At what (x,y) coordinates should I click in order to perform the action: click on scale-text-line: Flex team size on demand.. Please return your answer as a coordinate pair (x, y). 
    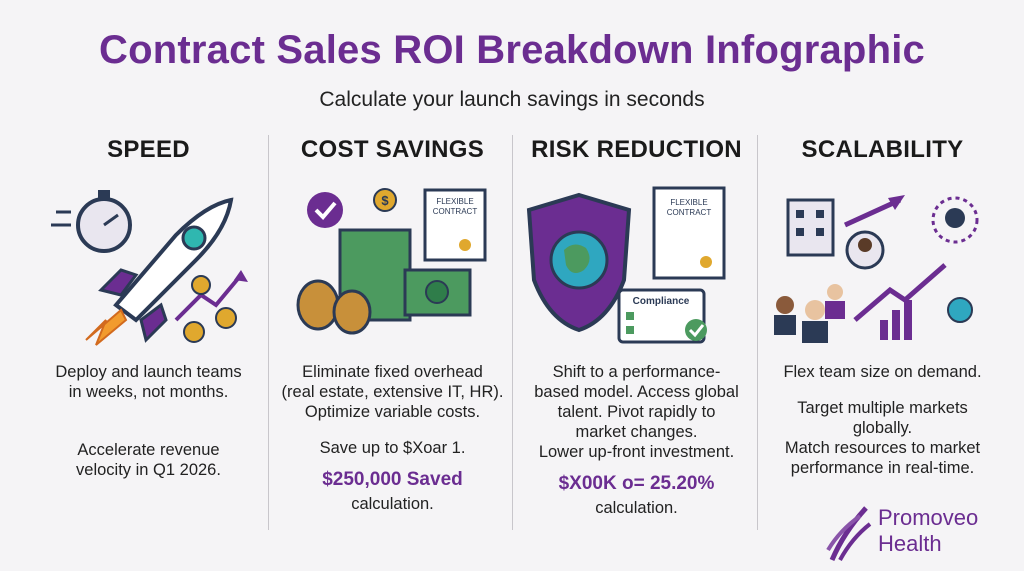
    Looking at the image, I should click on (882, 372).